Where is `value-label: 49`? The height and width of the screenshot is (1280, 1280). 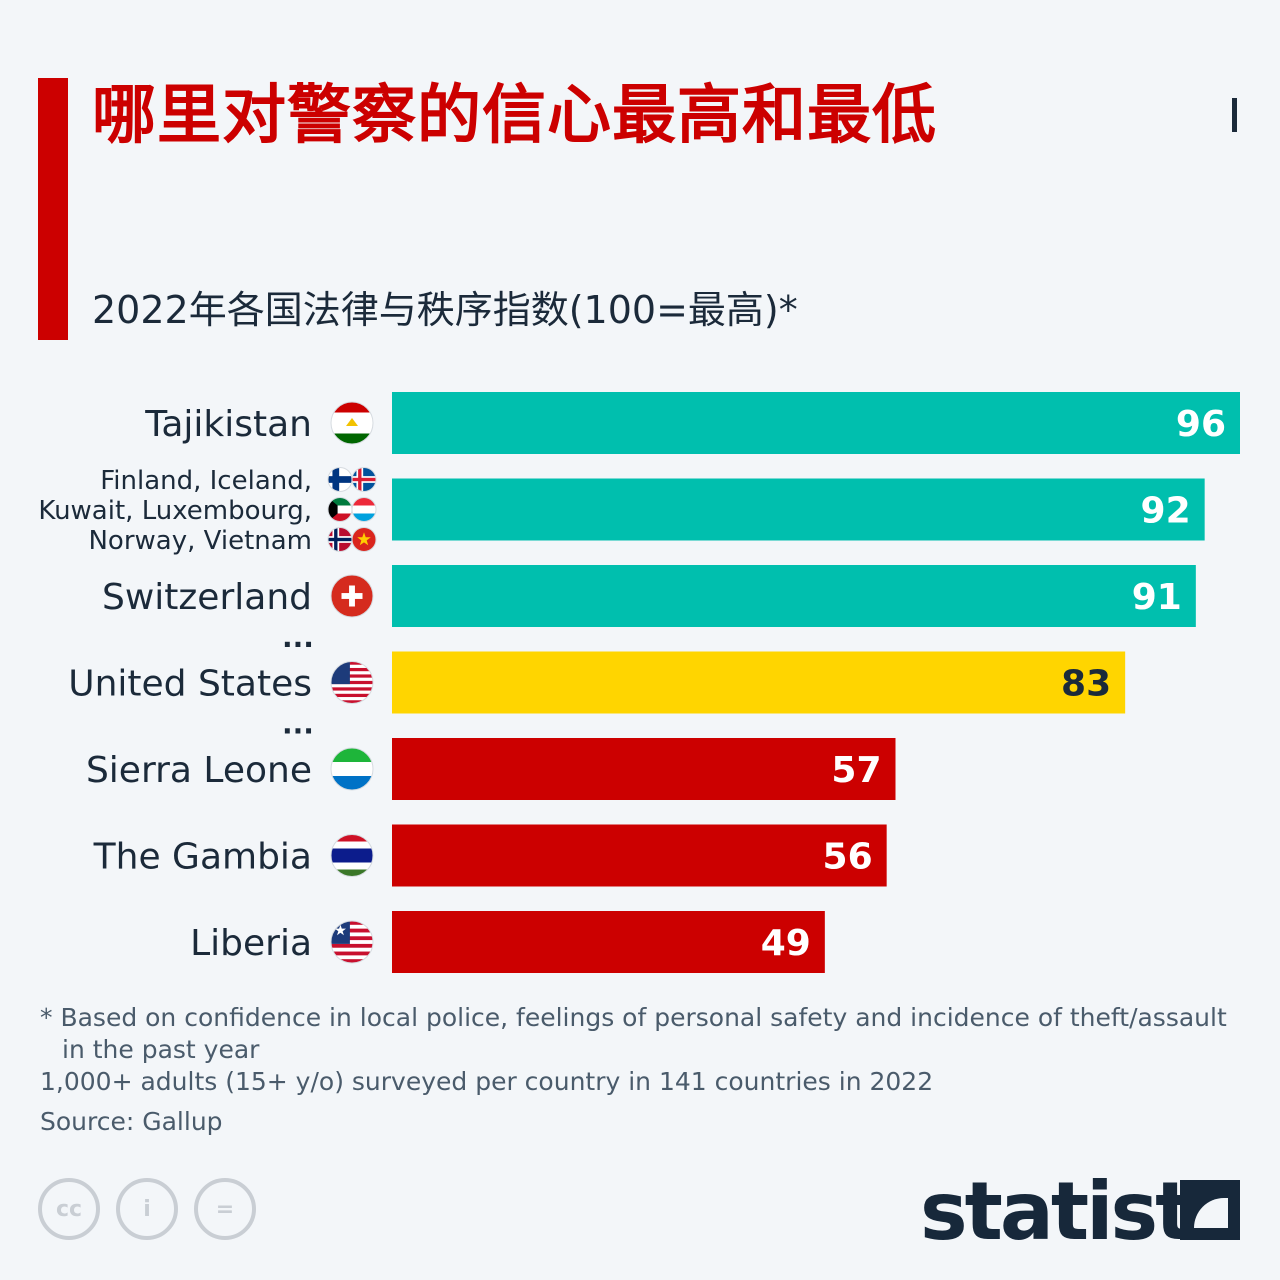
value-label: 49 is located at coordinates (786, 943).